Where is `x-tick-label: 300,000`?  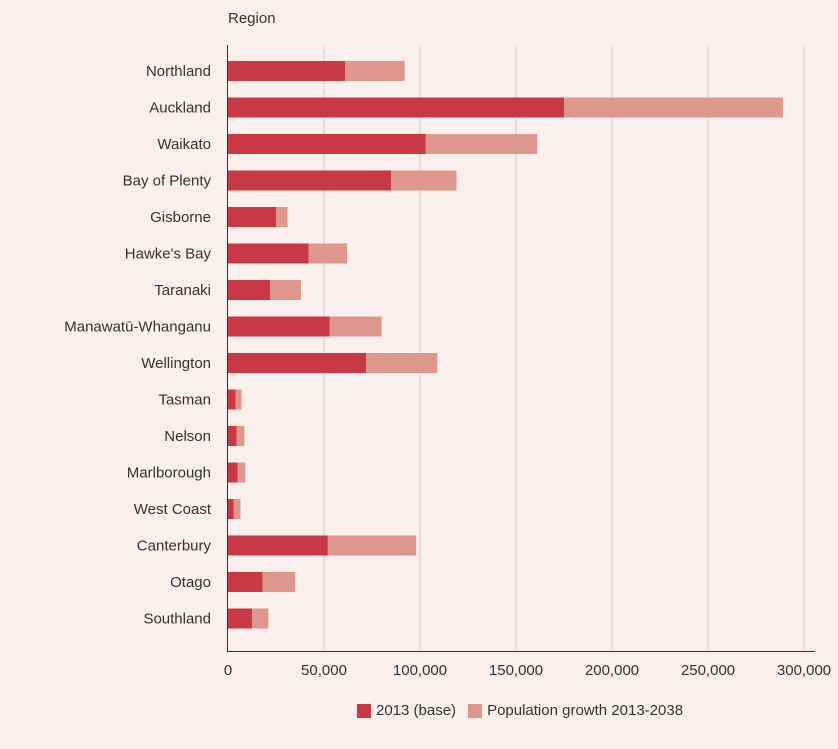
x-tick-label: 300,000 is located at coordinates (804, 670).